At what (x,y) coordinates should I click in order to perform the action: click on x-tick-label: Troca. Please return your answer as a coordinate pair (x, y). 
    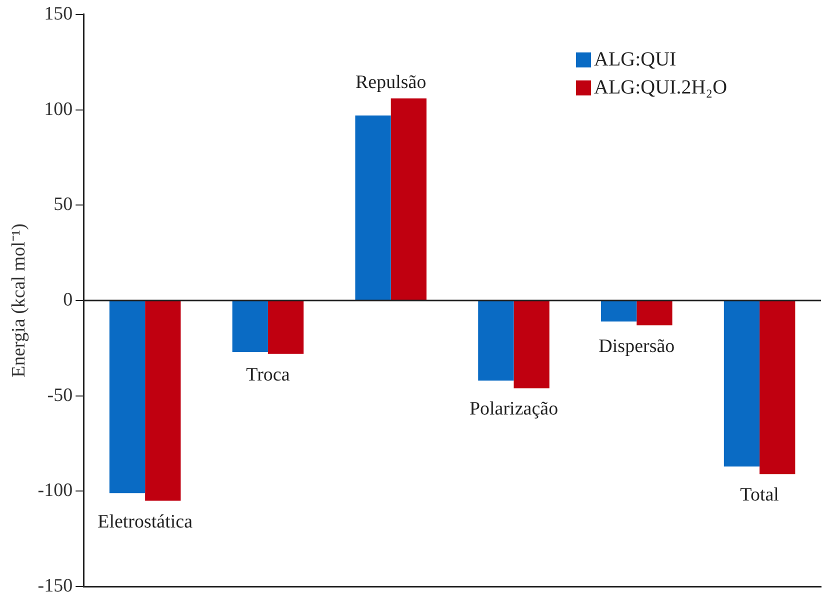
    Looking at the image, I should click on (268, 375).